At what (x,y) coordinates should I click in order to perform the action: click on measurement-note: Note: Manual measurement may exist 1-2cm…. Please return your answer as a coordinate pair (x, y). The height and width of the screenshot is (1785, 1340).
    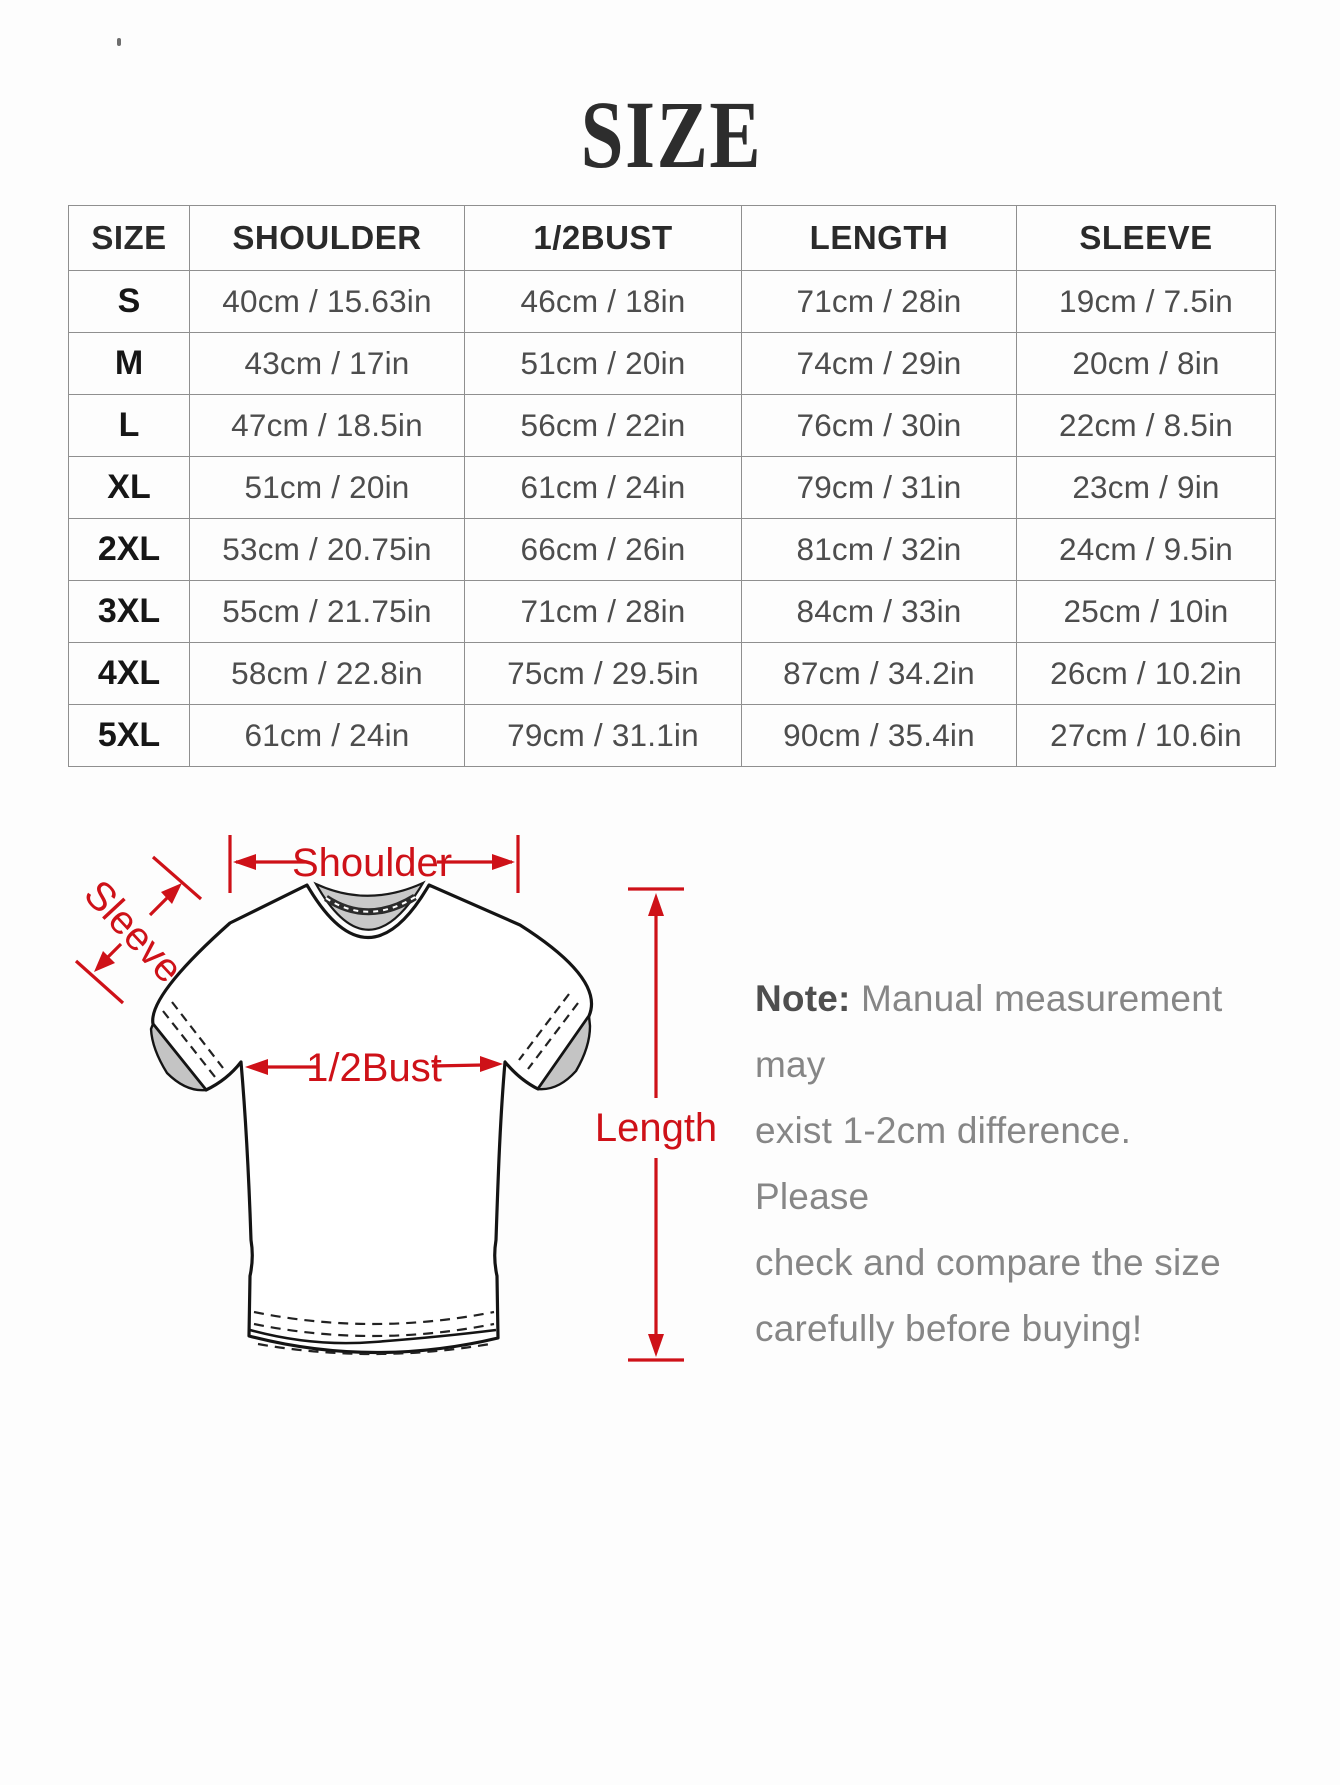
    Looking at the image, I should click on (995, 1164).